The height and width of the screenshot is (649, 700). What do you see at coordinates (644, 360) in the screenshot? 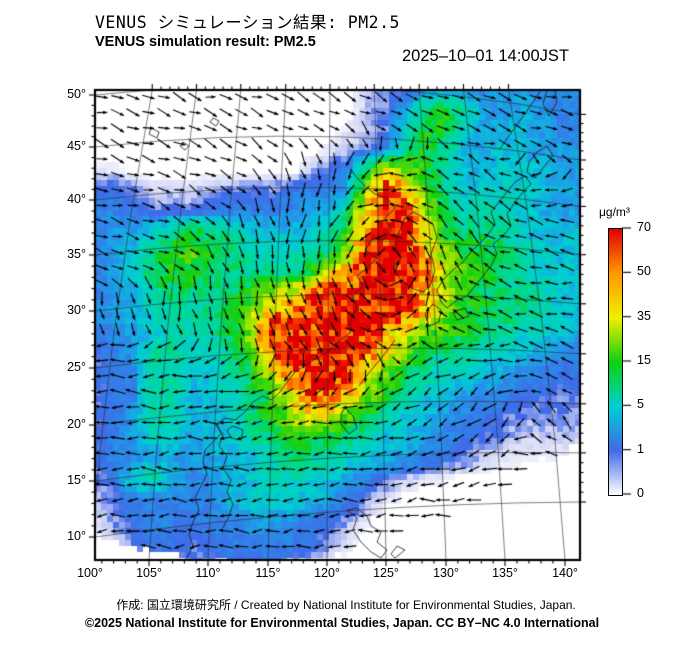
I see `colorbar-tick-label: 15` at bounding box center [644, 360].